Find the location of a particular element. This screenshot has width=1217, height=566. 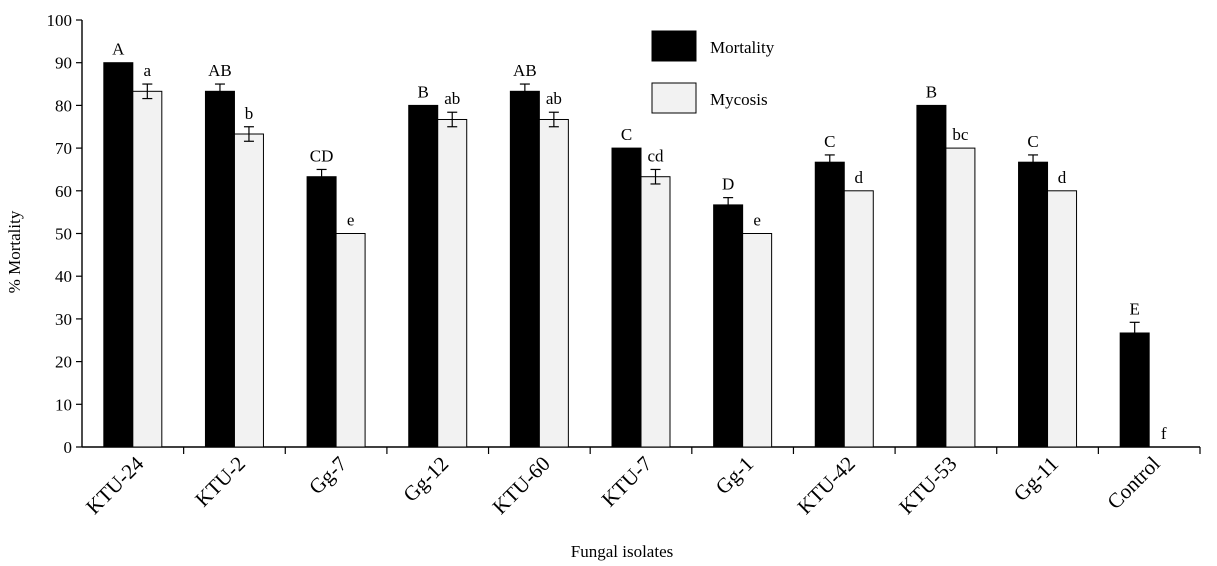

x-tick-label: Control is located at coordinates (1133, 482).